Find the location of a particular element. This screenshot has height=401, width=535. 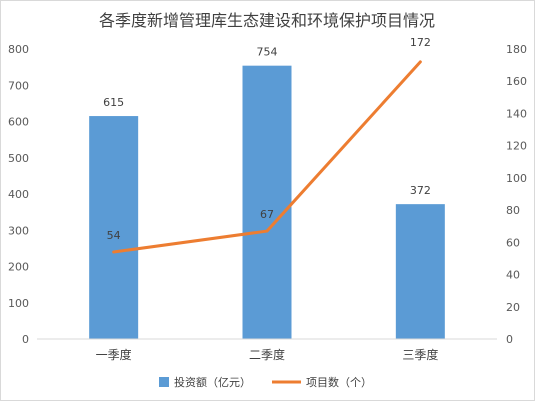

y-right-tick-label: 20 is located at coordinates (513, 307).